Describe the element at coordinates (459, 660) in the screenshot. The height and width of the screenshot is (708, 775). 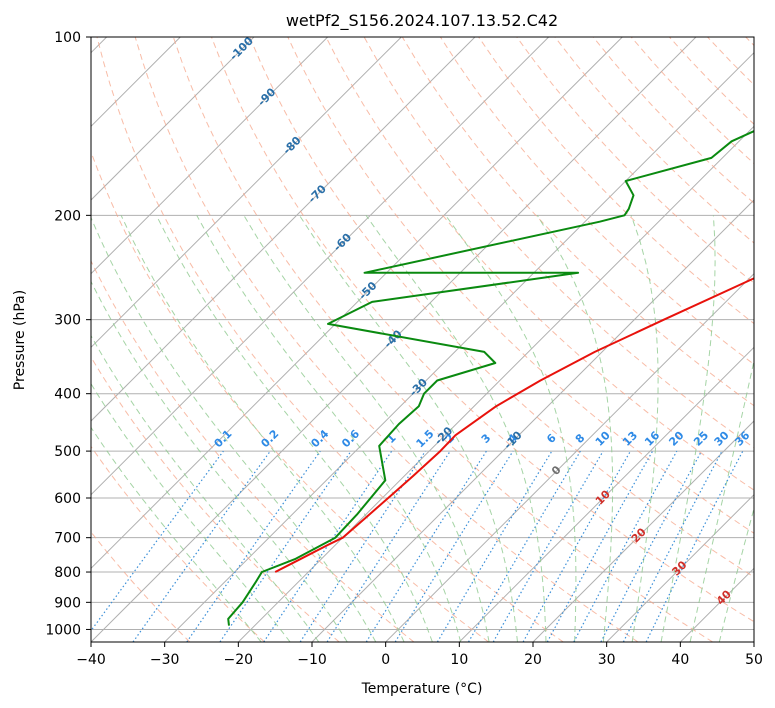
I see `x-tick-label: 10` at that location.